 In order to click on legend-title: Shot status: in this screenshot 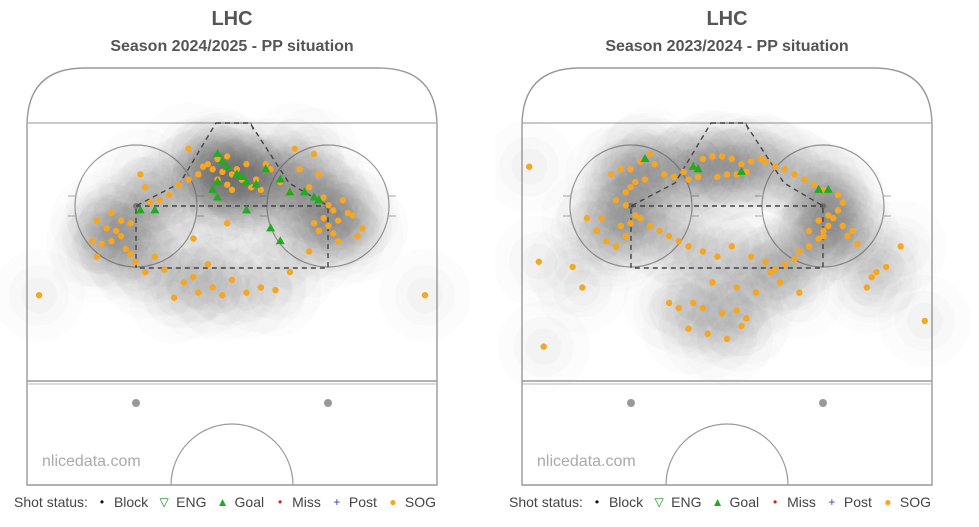, I will do `click(546, 502)`.